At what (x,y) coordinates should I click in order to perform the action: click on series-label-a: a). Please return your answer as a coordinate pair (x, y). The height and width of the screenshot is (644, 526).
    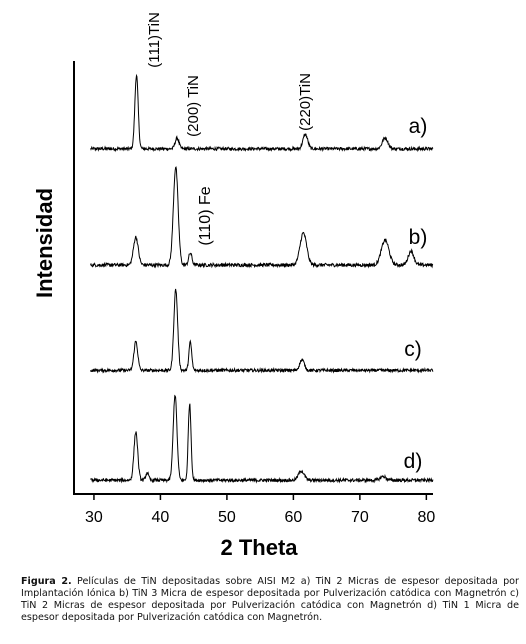
    Looking at the image, I should click on (418, 126).